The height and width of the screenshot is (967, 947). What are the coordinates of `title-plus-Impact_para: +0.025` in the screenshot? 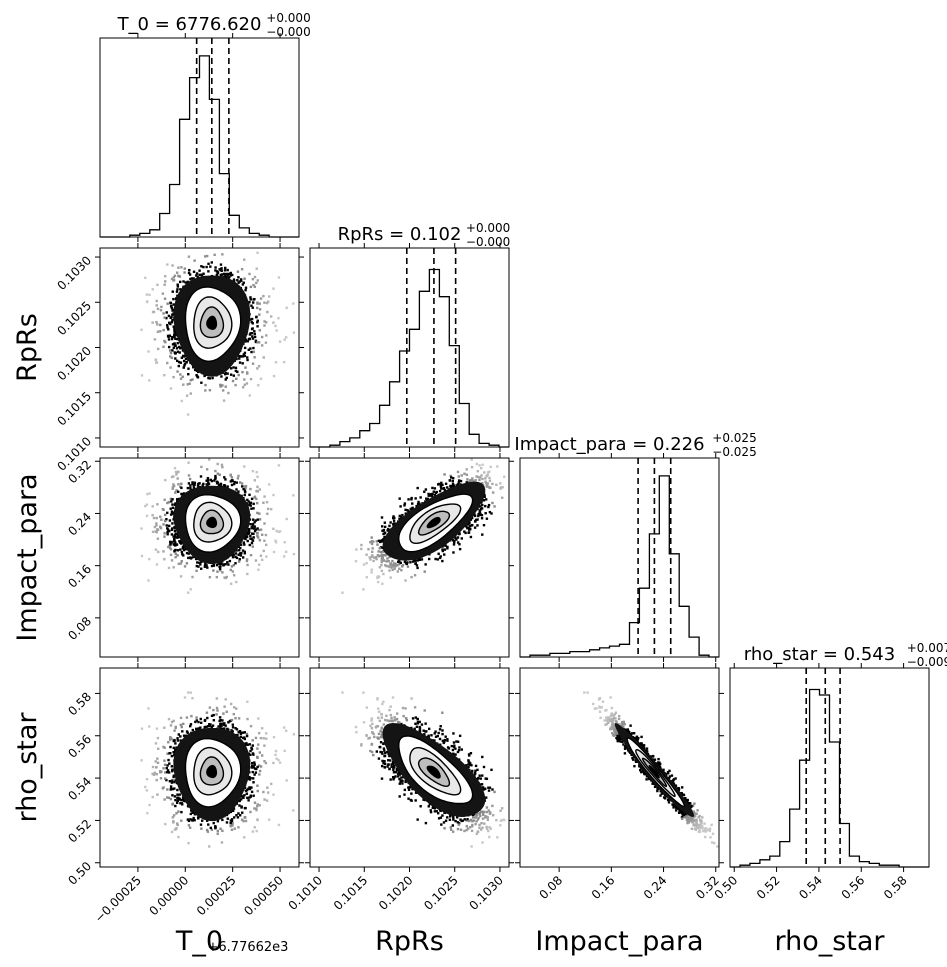 It's located at (734, 438).